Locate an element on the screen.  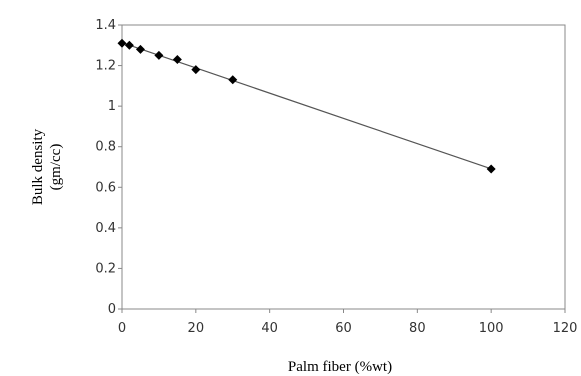
y-axis-title-line-1: Bulk density is located at coordinates (38, 166).